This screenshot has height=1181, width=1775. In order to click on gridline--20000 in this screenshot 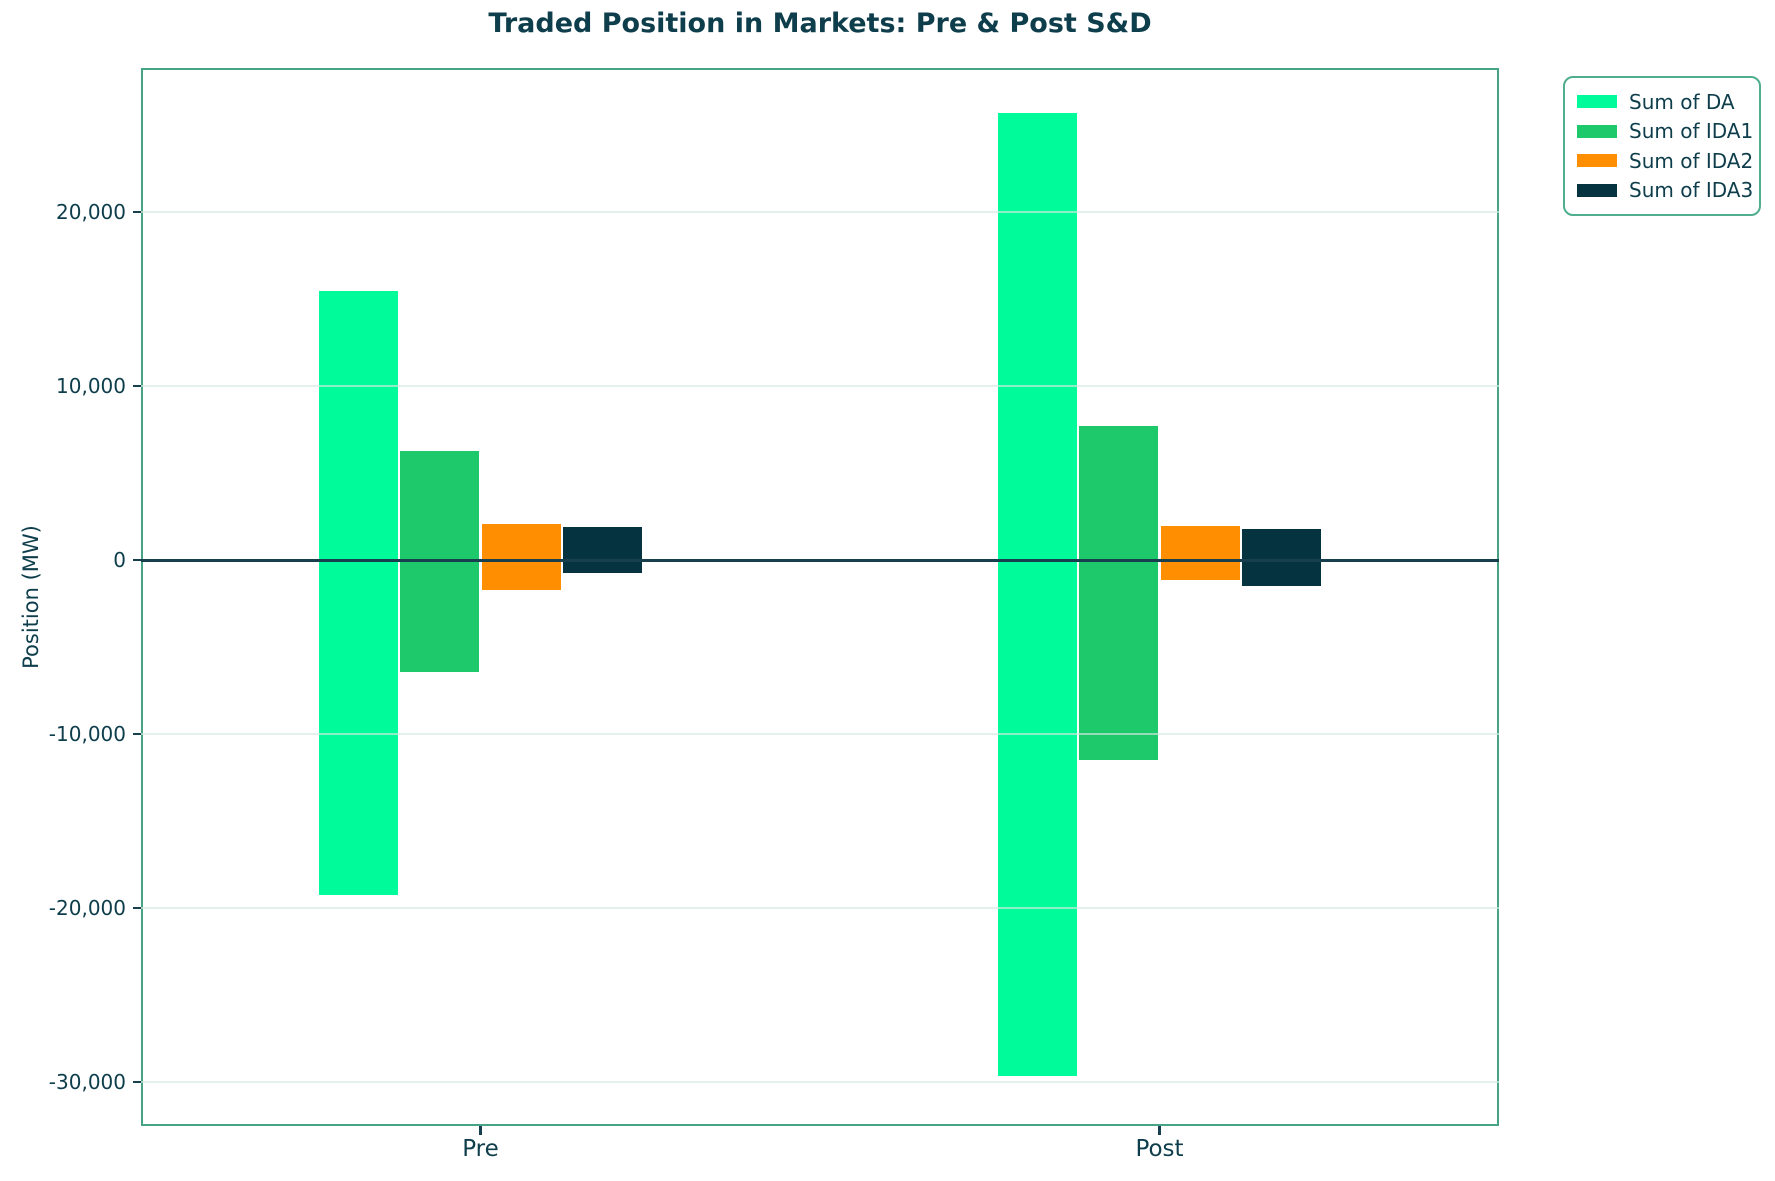, I will do `click(820, 908)`.